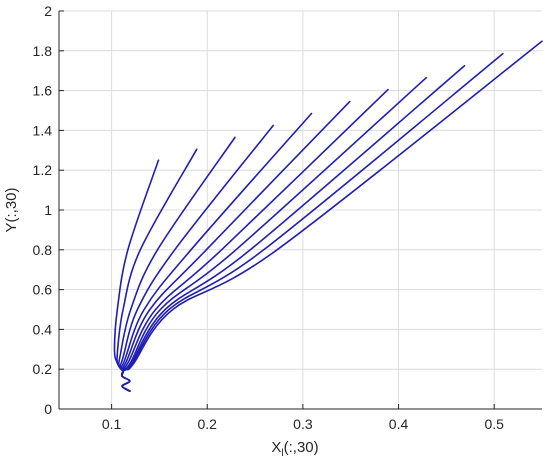  What do you see at coordinates (303, 424) in the screenshot?
I see `x-tick-label: 0.3` at bounding box center [303, 424].